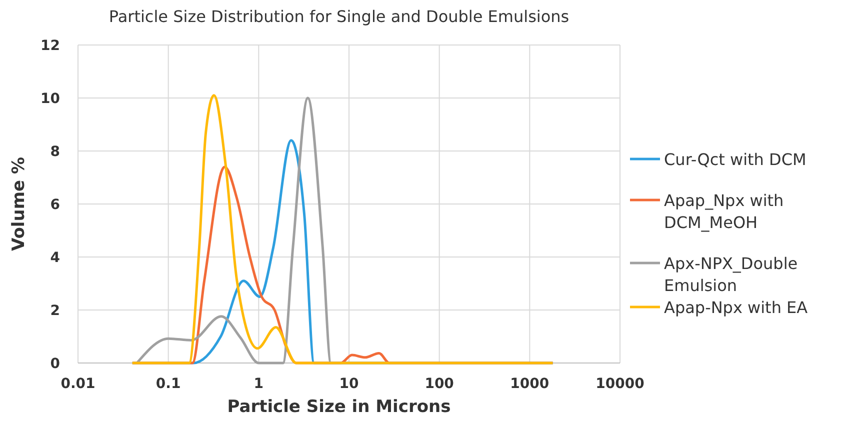  I want to click on x-tick-label: 1, so click(259, 384).